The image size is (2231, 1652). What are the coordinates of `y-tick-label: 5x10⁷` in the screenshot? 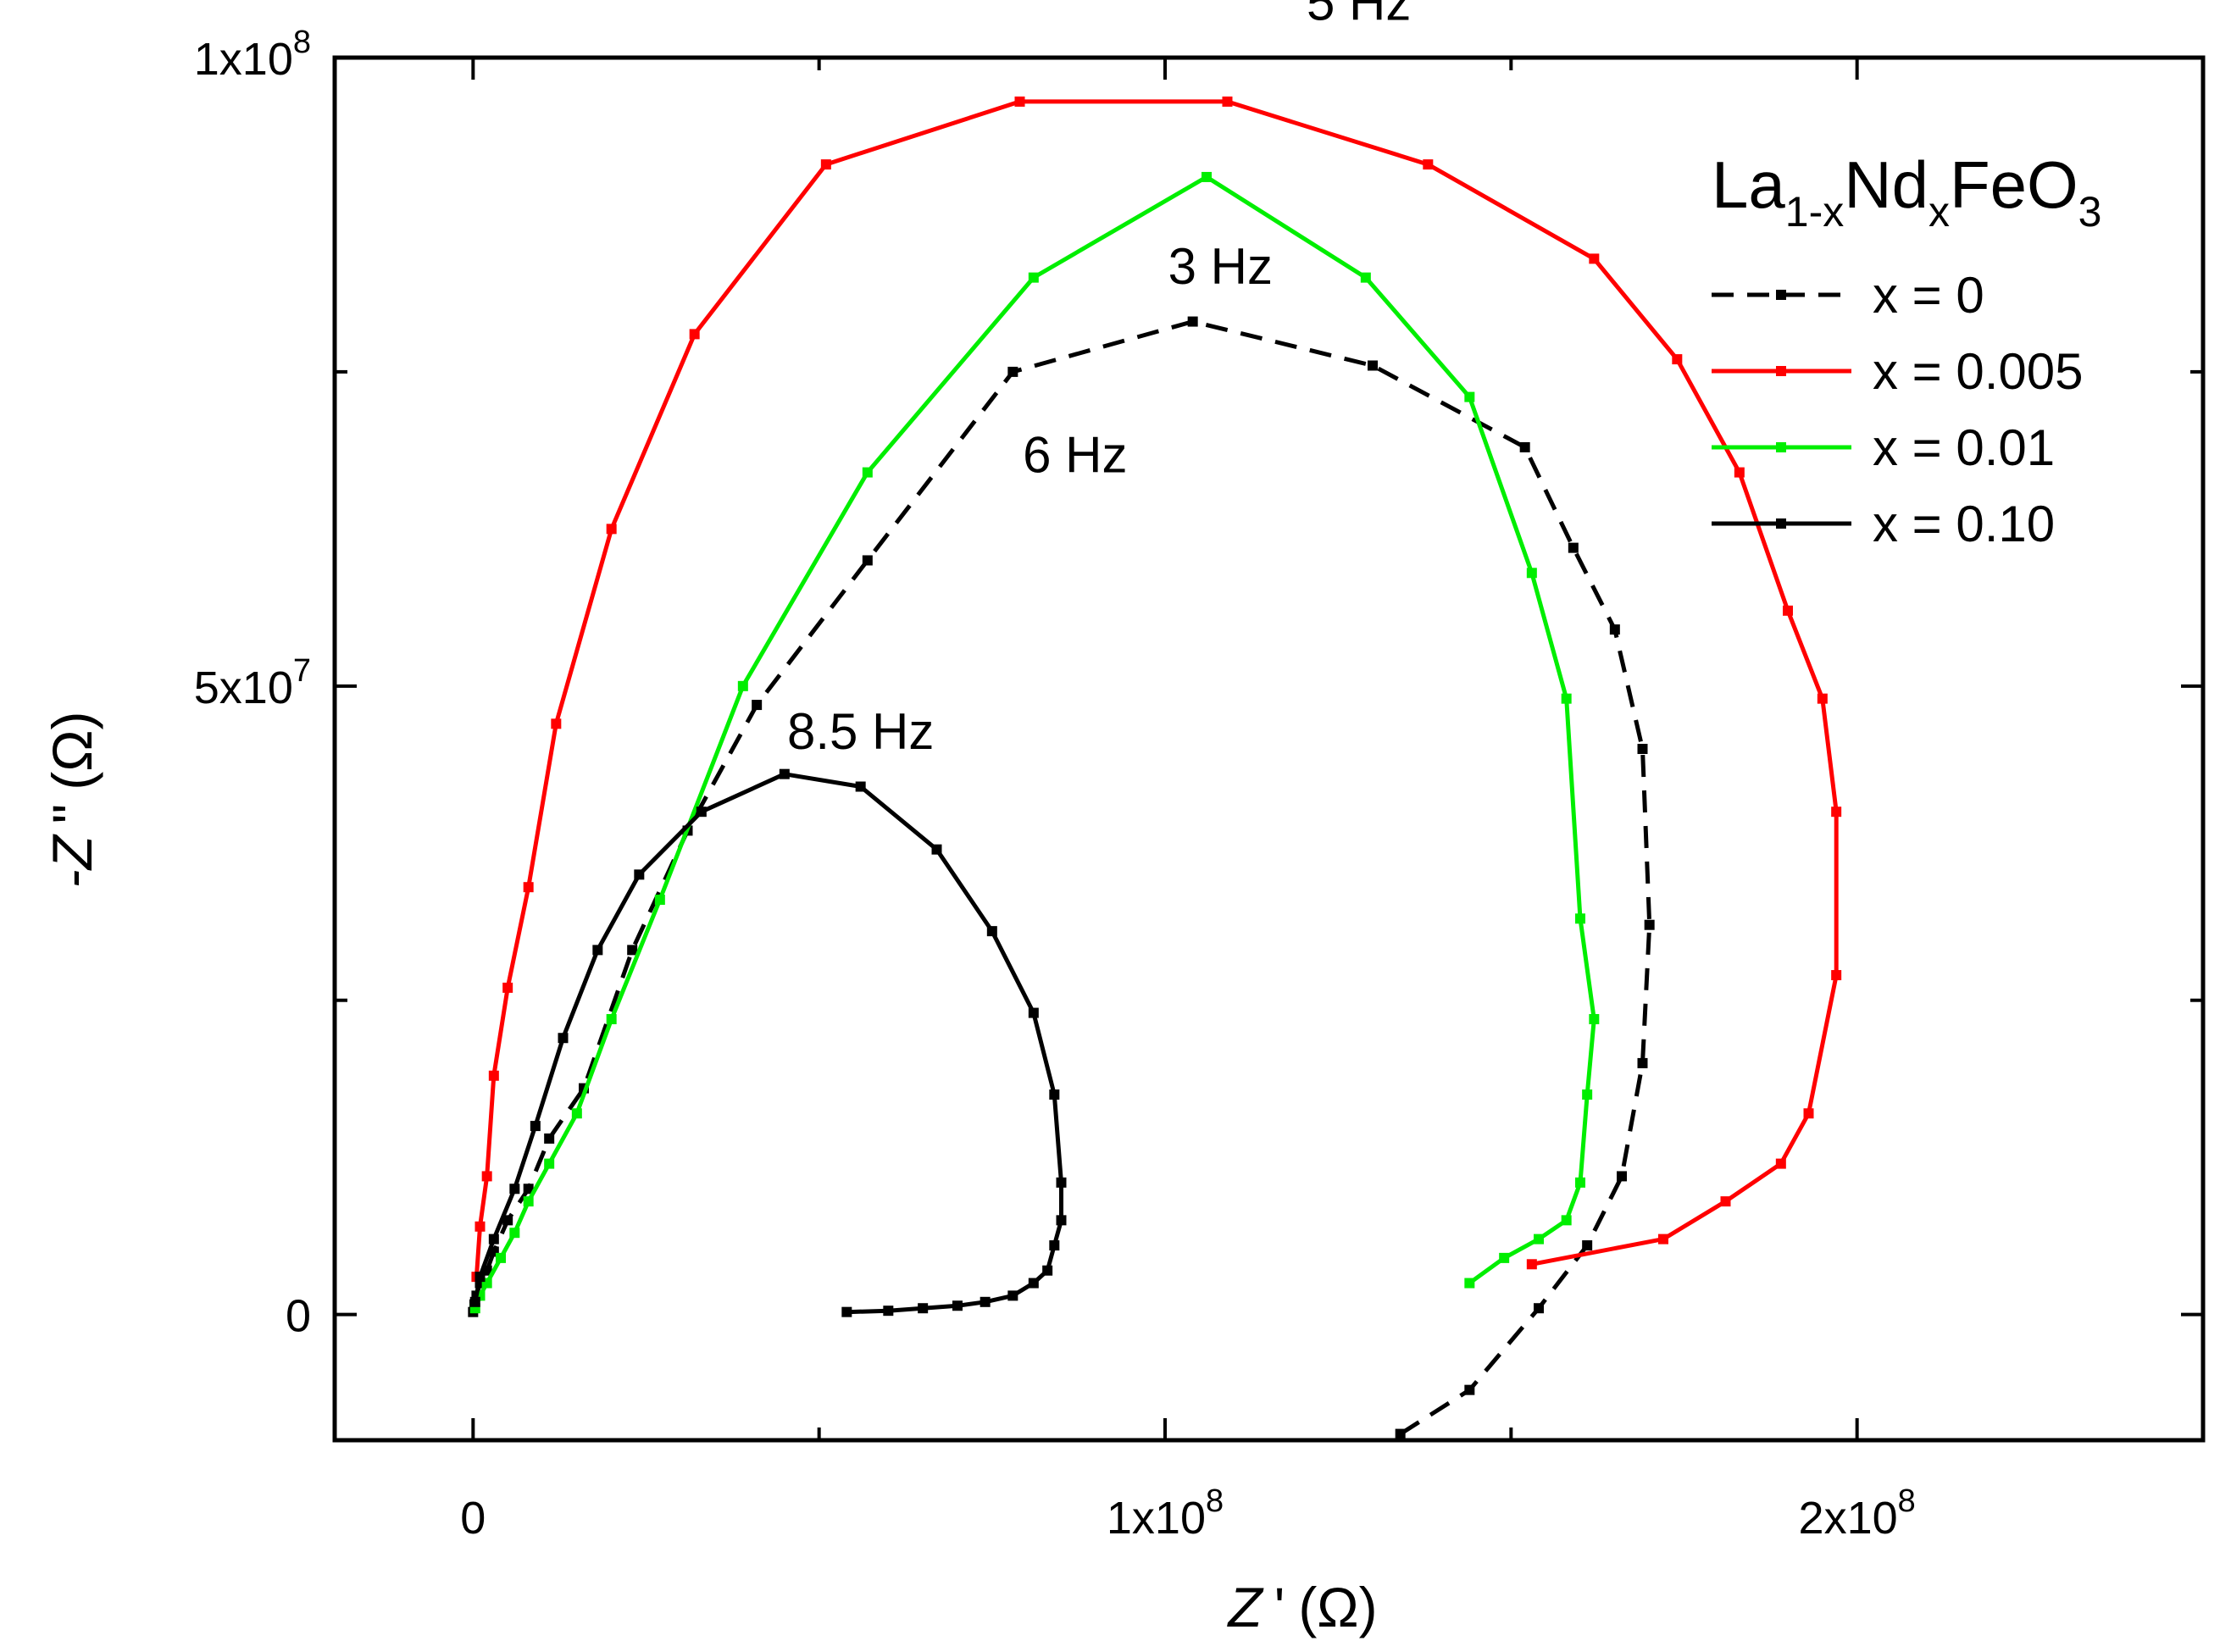 It's located at (253, 683).